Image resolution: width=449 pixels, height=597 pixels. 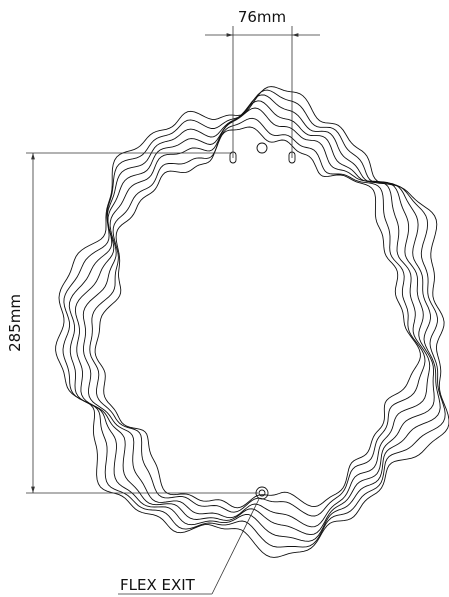 What do you see at coordinates (262, 92) in the screenshot?
I see `width-dimension` at bounding box center [262, 92].